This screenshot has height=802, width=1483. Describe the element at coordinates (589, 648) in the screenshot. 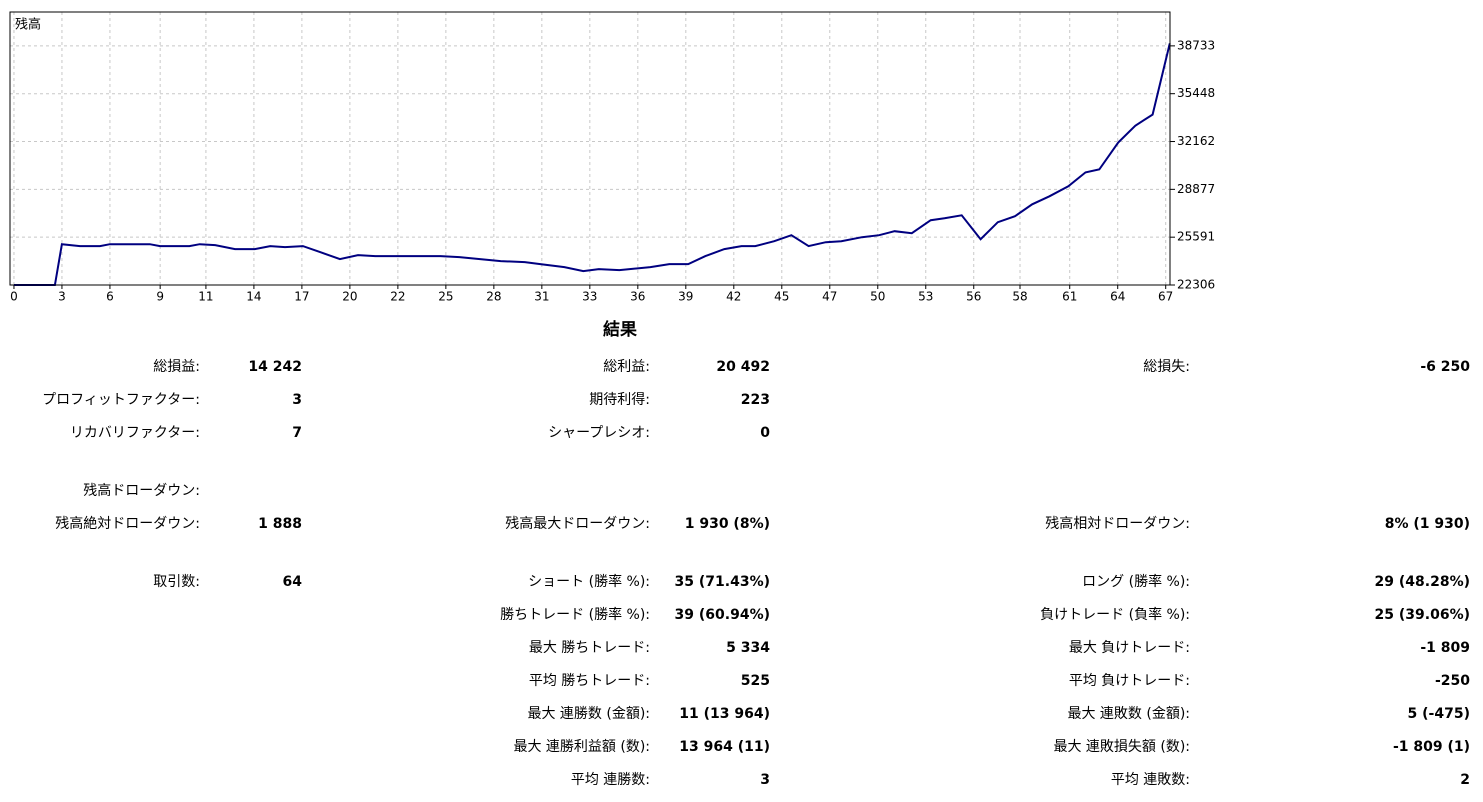

I see `stat-label: 最大 勝ちトレード:` at that location.